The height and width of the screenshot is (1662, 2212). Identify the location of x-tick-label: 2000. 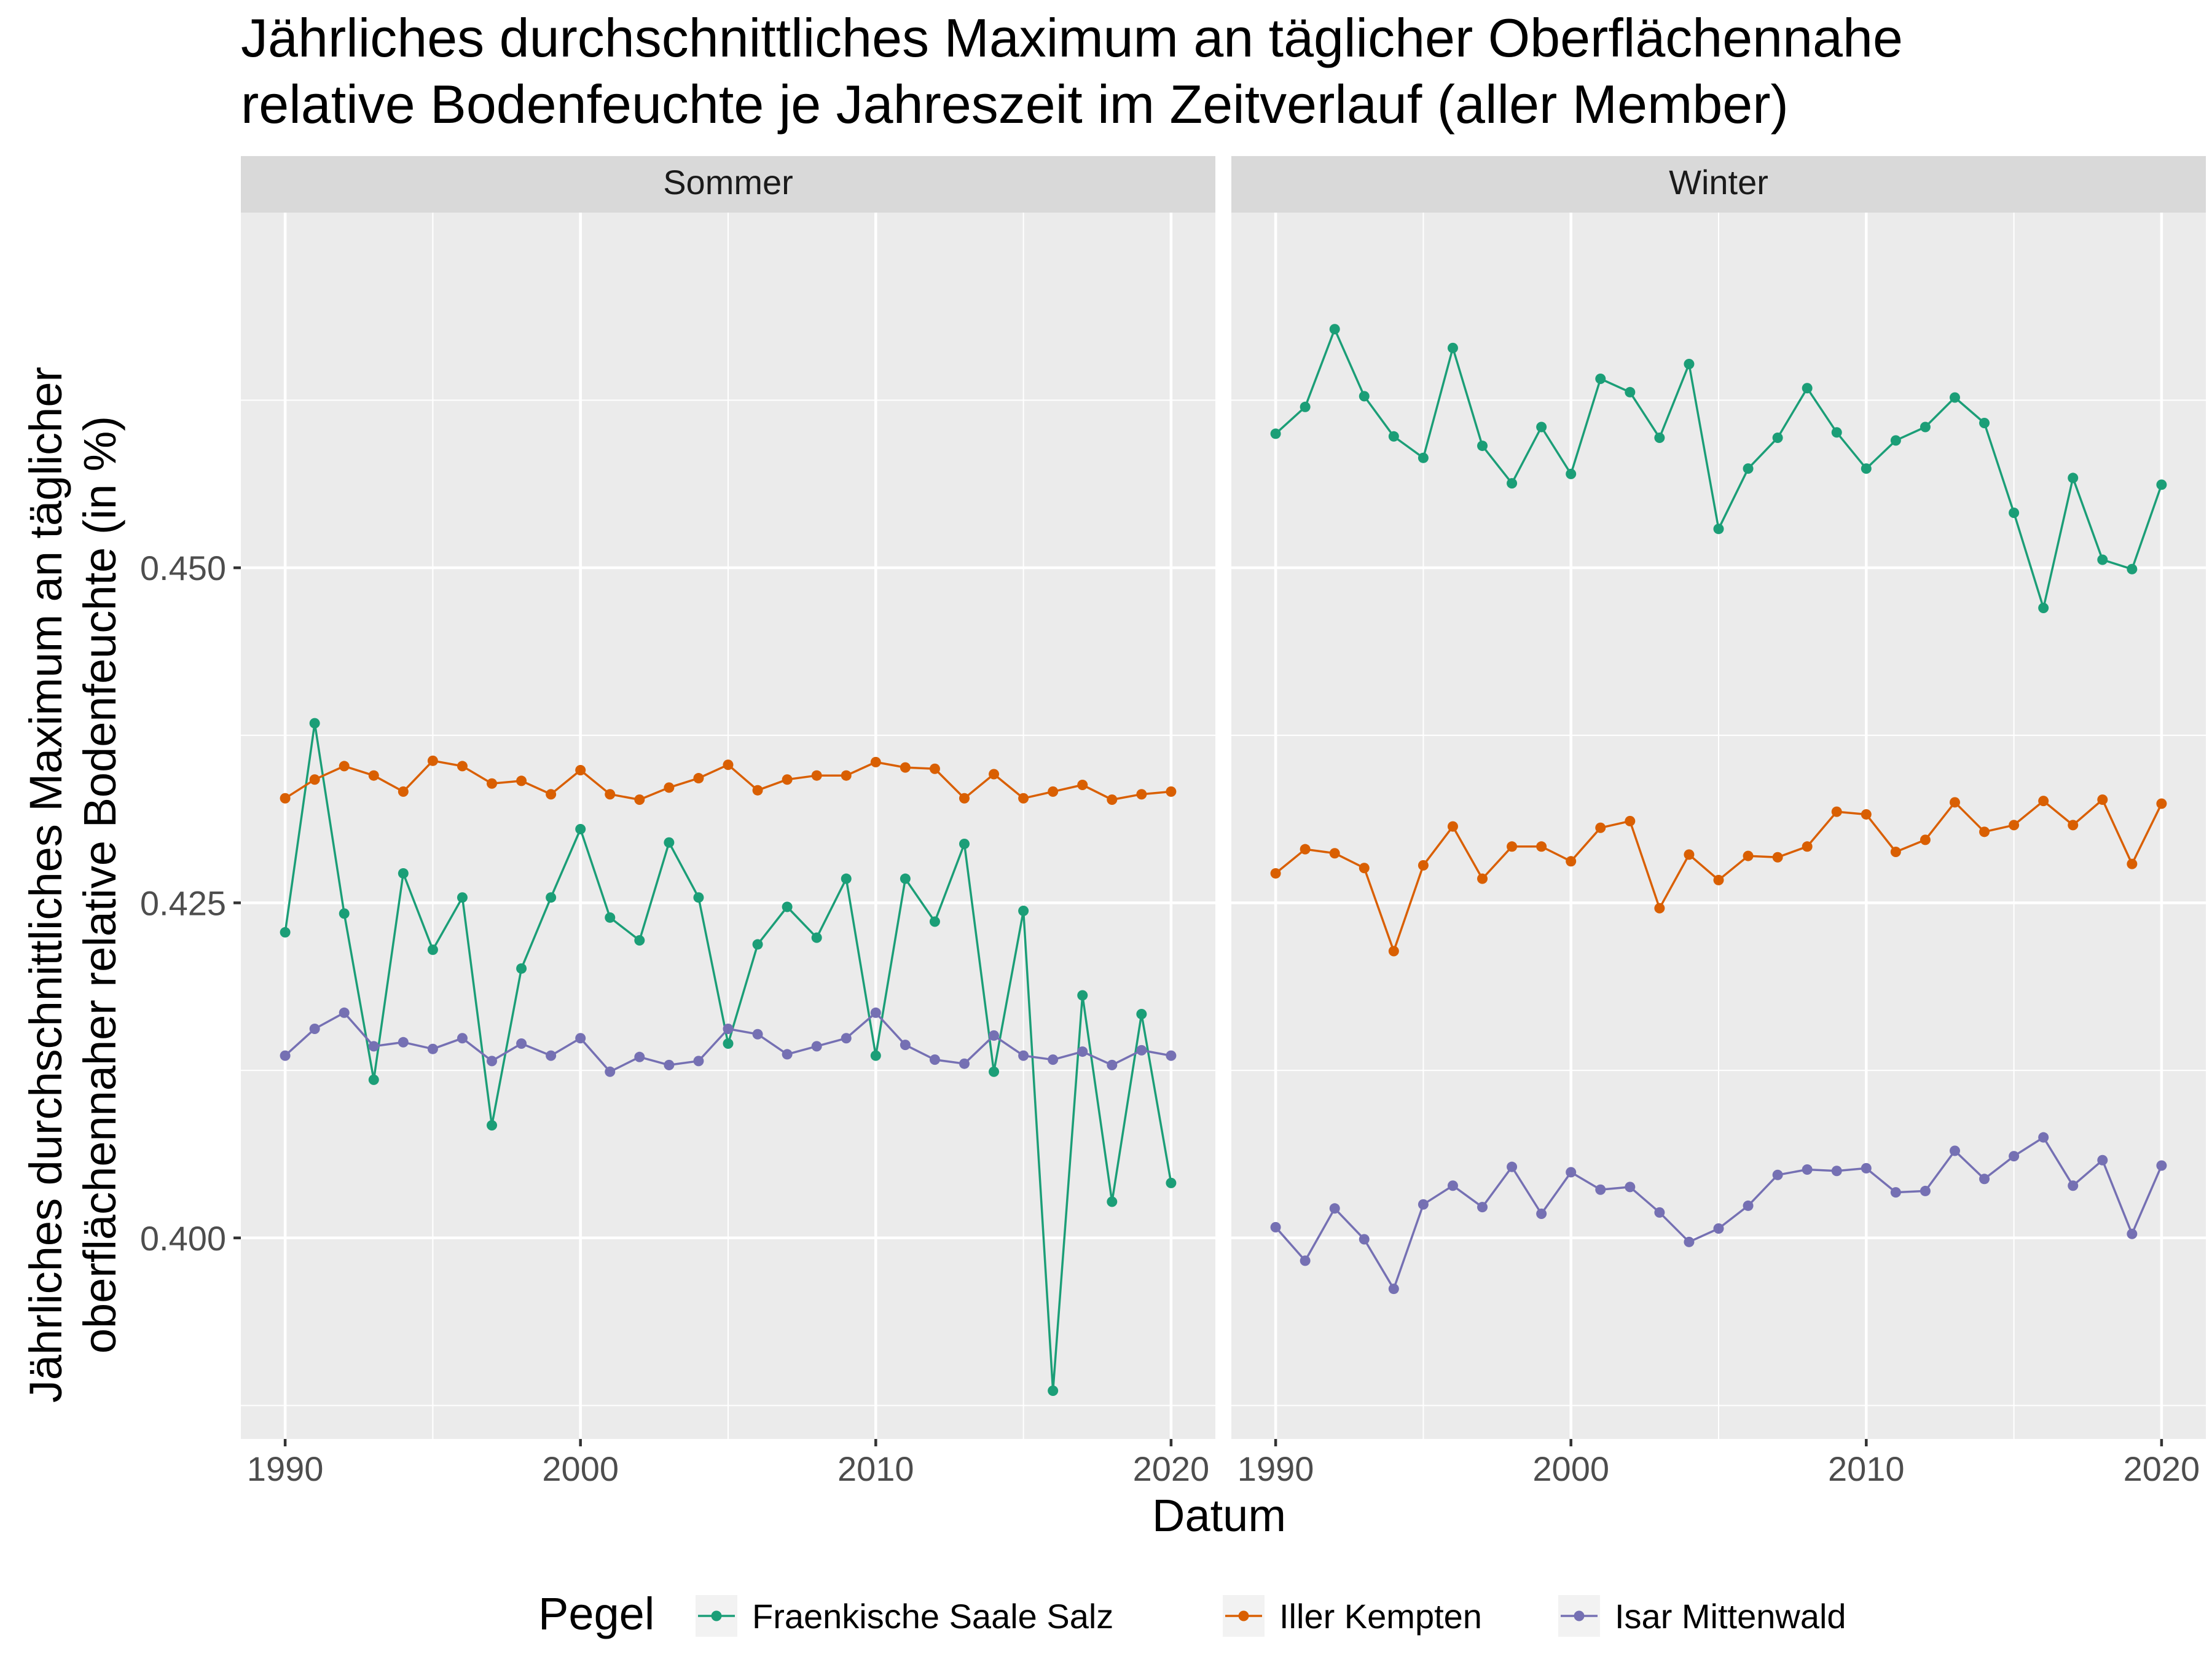
(580, 1468).